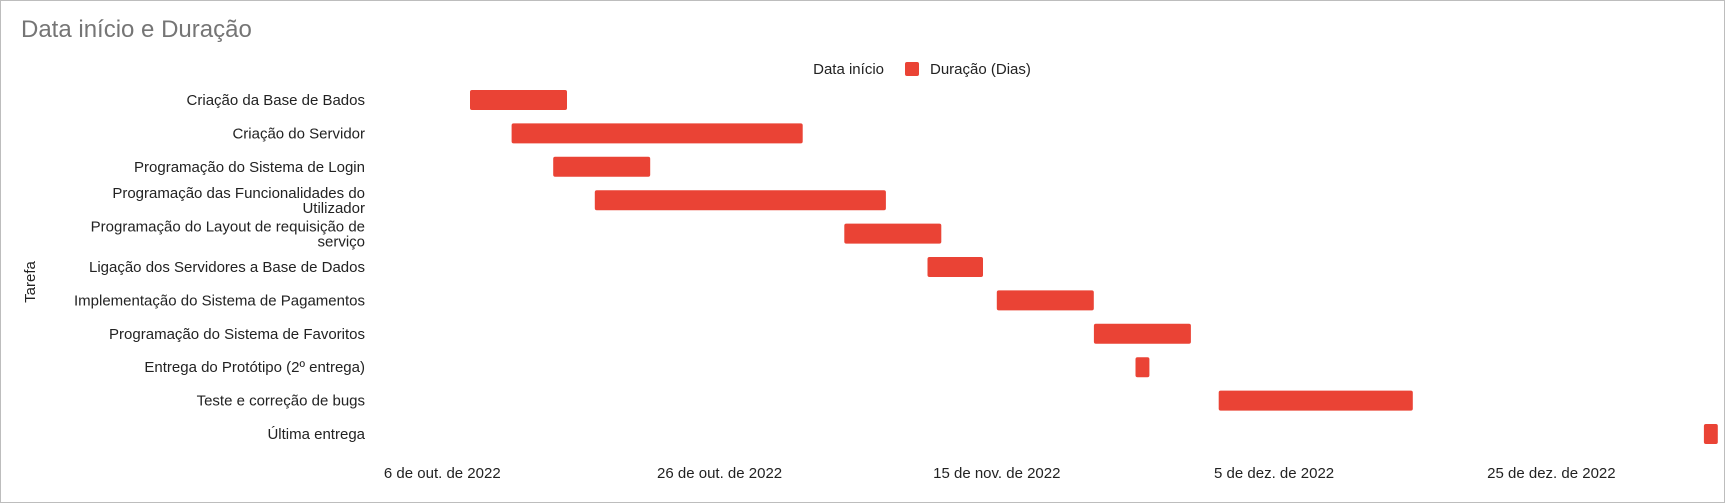  What do you see at coordinates (1274, 473) in the screenshot?
I see `x-tick-label: 5 de dez. de 2022` at bounding box center [1274, 473].